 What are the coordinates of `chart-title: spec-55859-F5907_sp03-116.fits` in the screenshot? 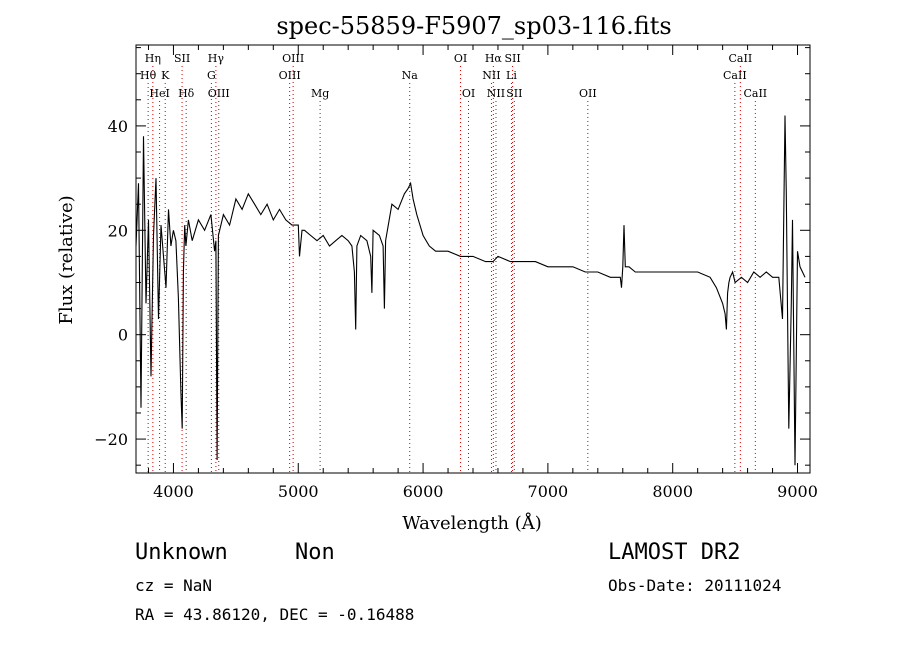 It's located at (473, 26).